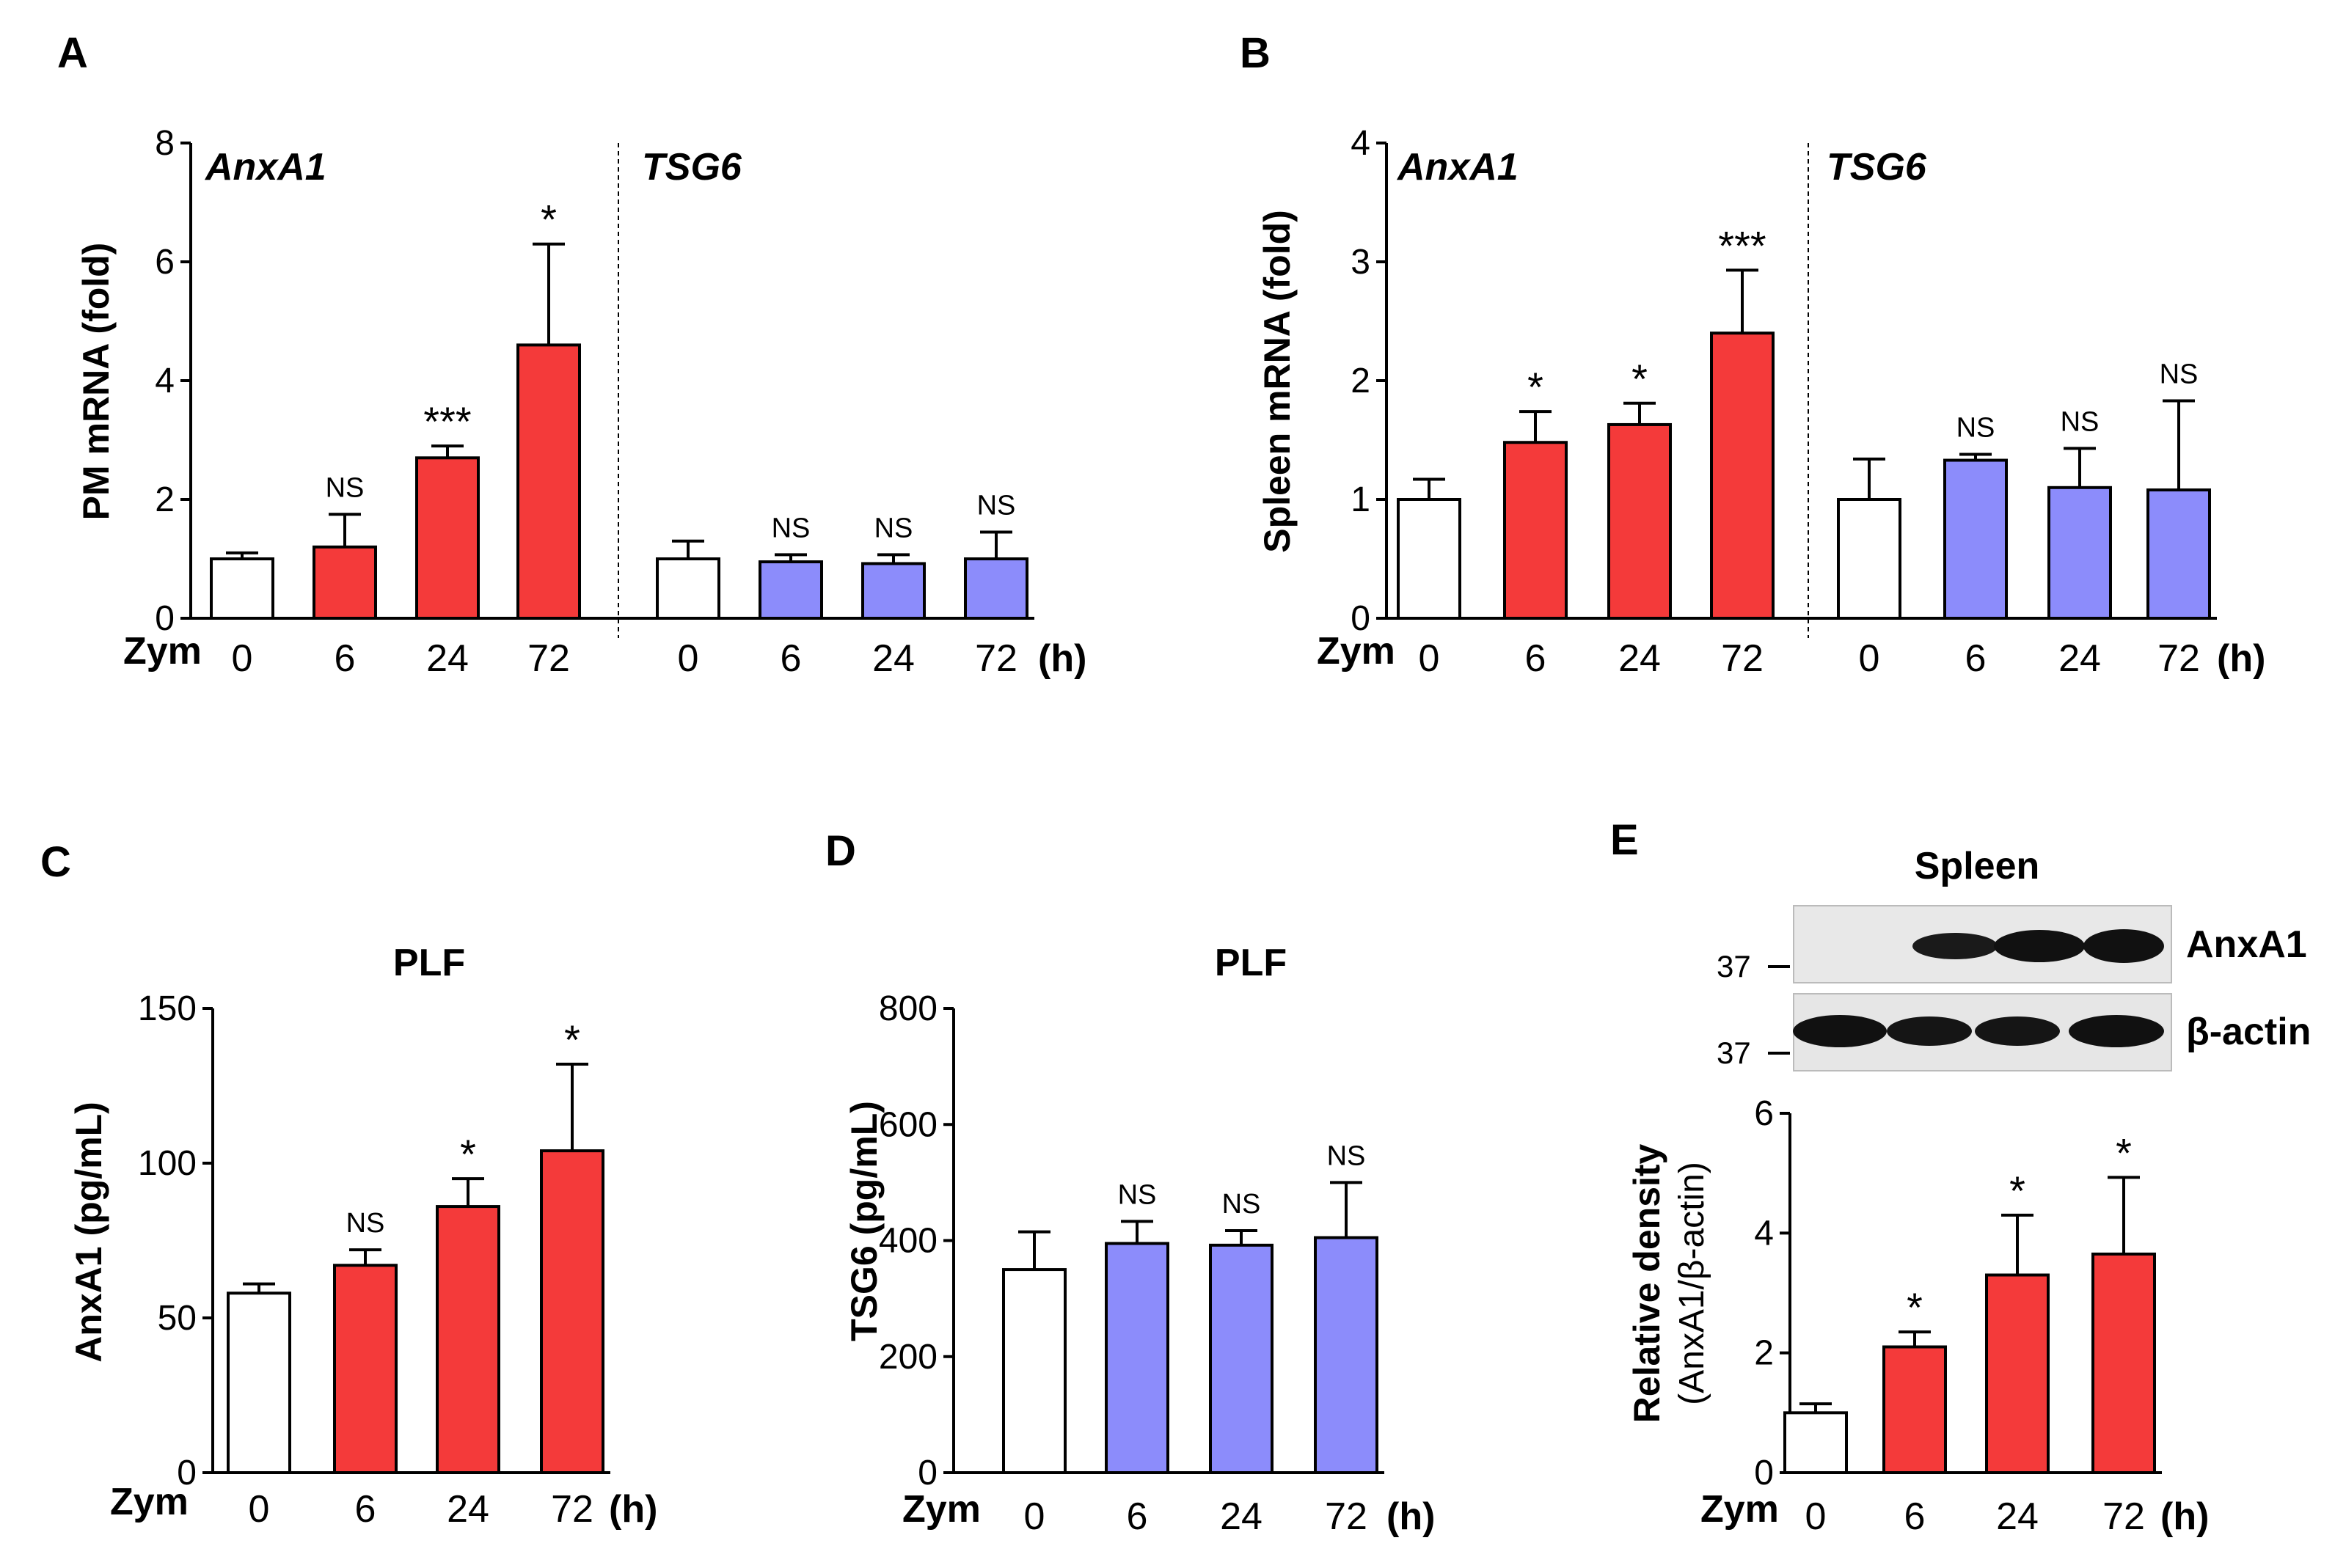  What do you see at coordinates (447, 421) in the screenshot?
I see `panel-a-annotation: ***` at bounding box center [447, 421].